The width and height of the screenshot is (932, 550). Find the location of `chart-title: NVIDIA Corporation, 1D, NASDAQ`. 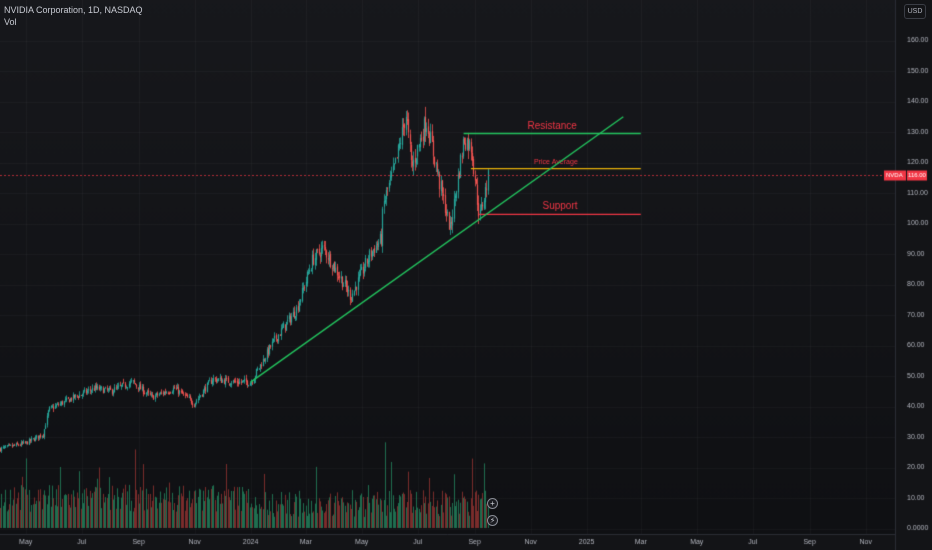

chart-title: NVIDIA Corporation, 1D, NASDAQ is located at coordinates (73, 10).